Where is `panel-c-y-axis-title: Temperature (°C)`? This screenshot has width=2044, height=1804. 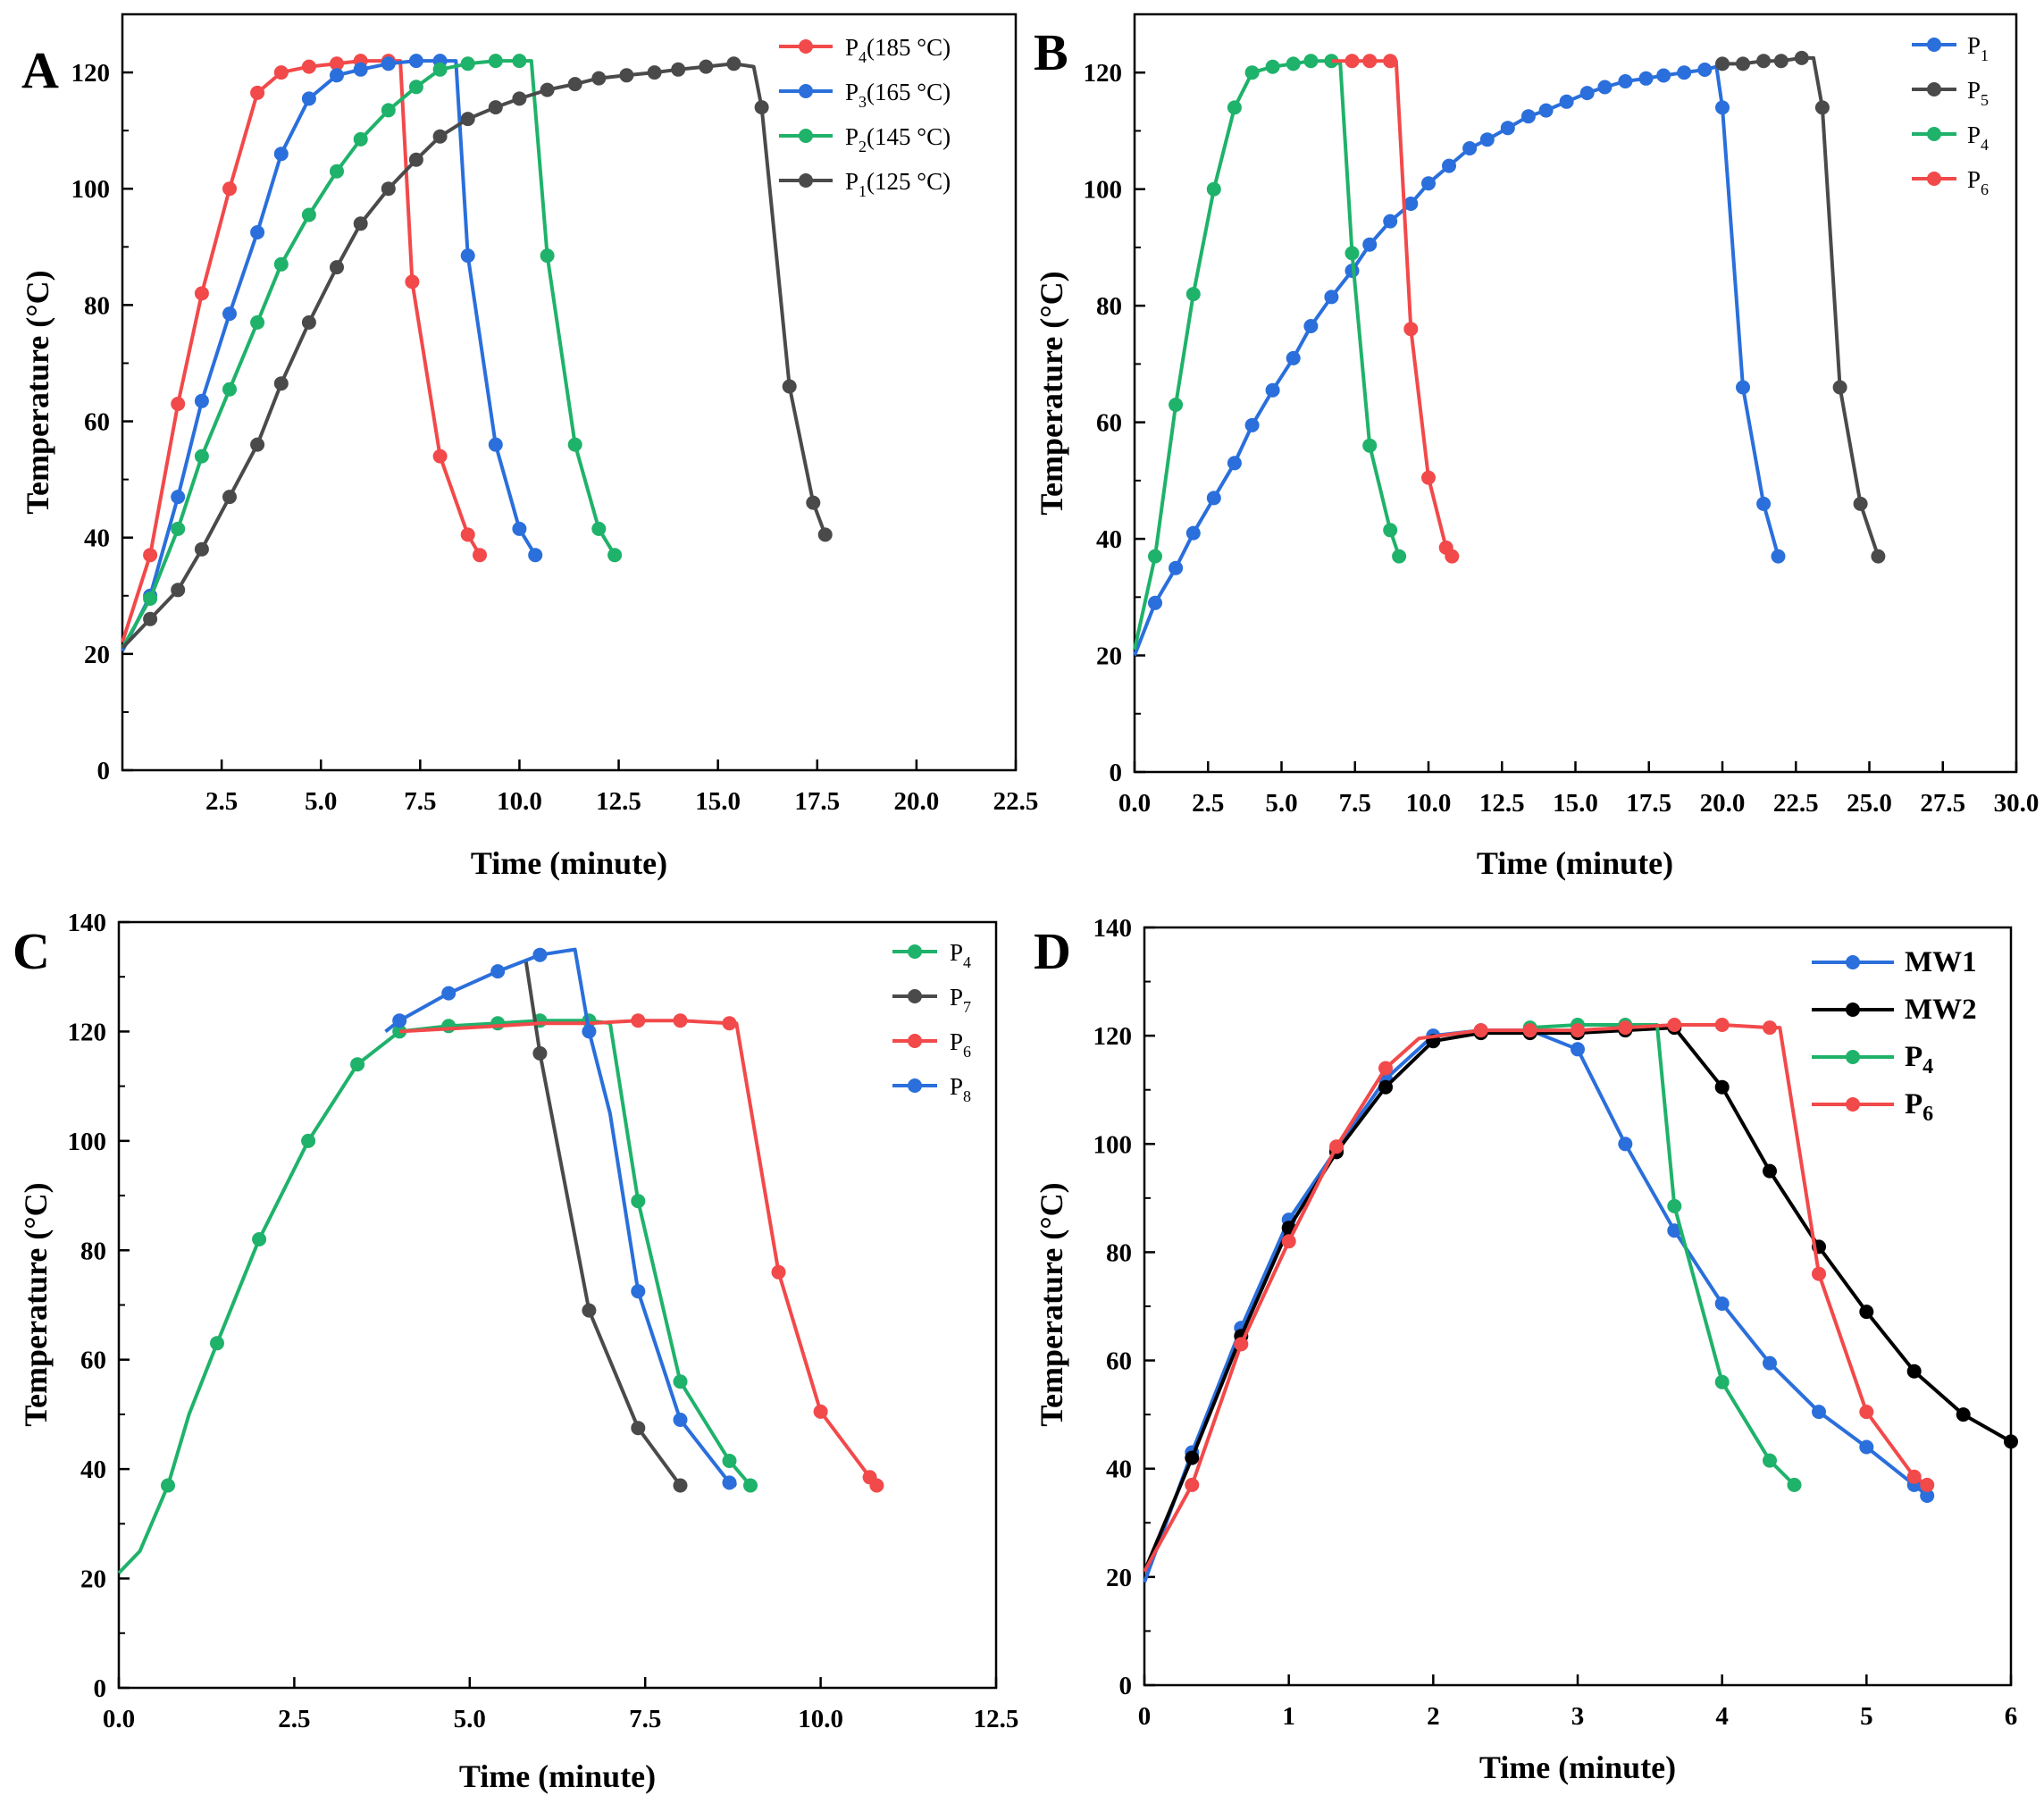
panel-c-y-axis-title: Temperature (°C) is located at coordinates (36, 1304).